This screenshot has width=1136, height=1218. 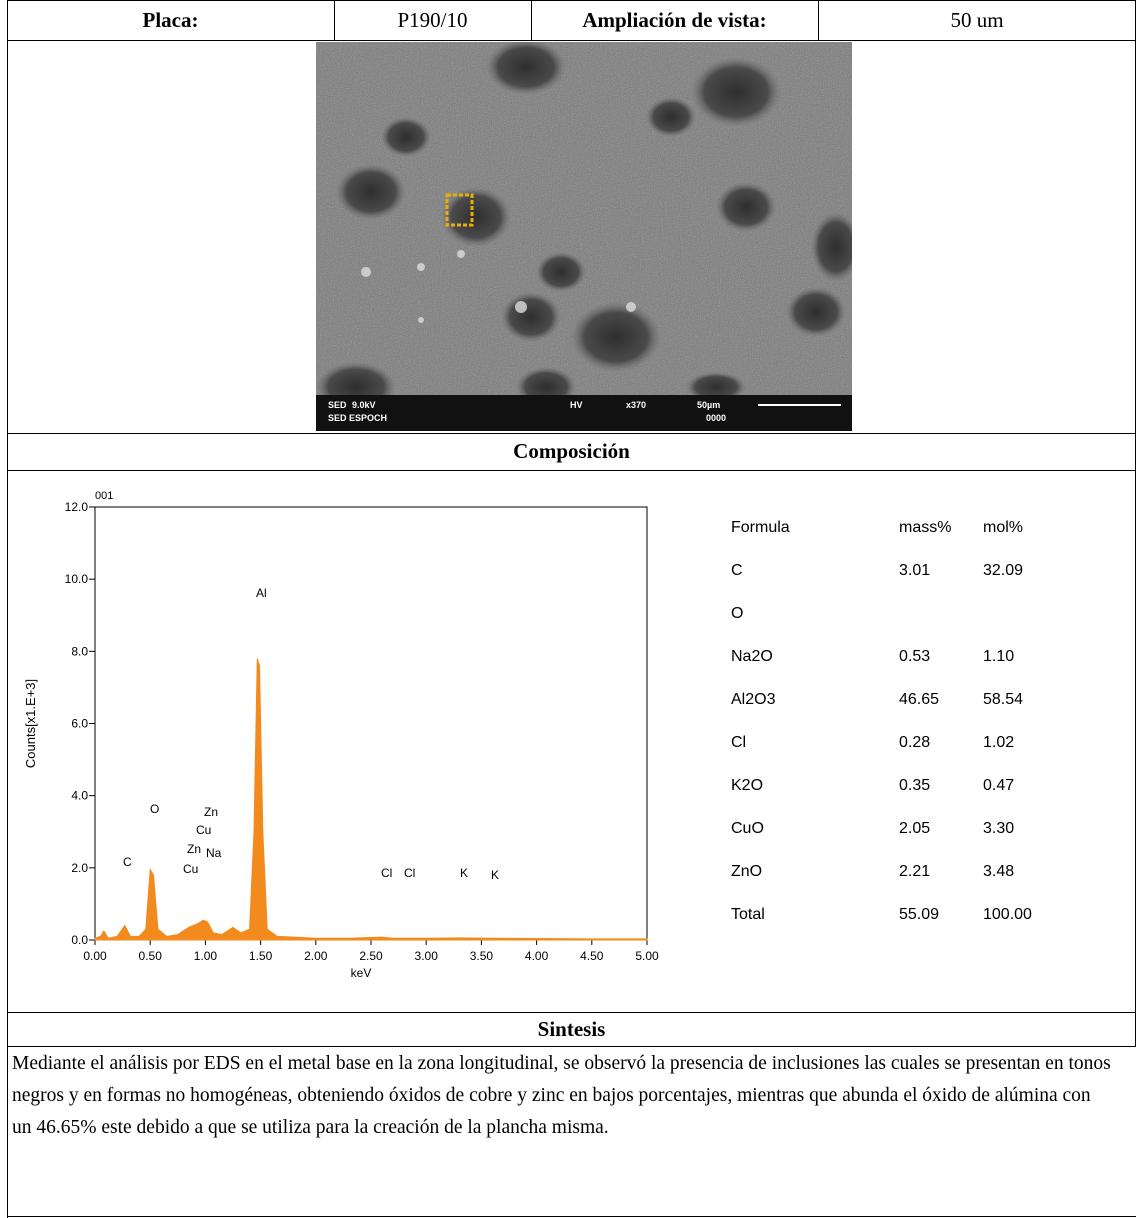 What do you see at coordinates (357, 418) in the screenshot?
I see `caption: SED ESPOCH` at bounding box center [357, 418].